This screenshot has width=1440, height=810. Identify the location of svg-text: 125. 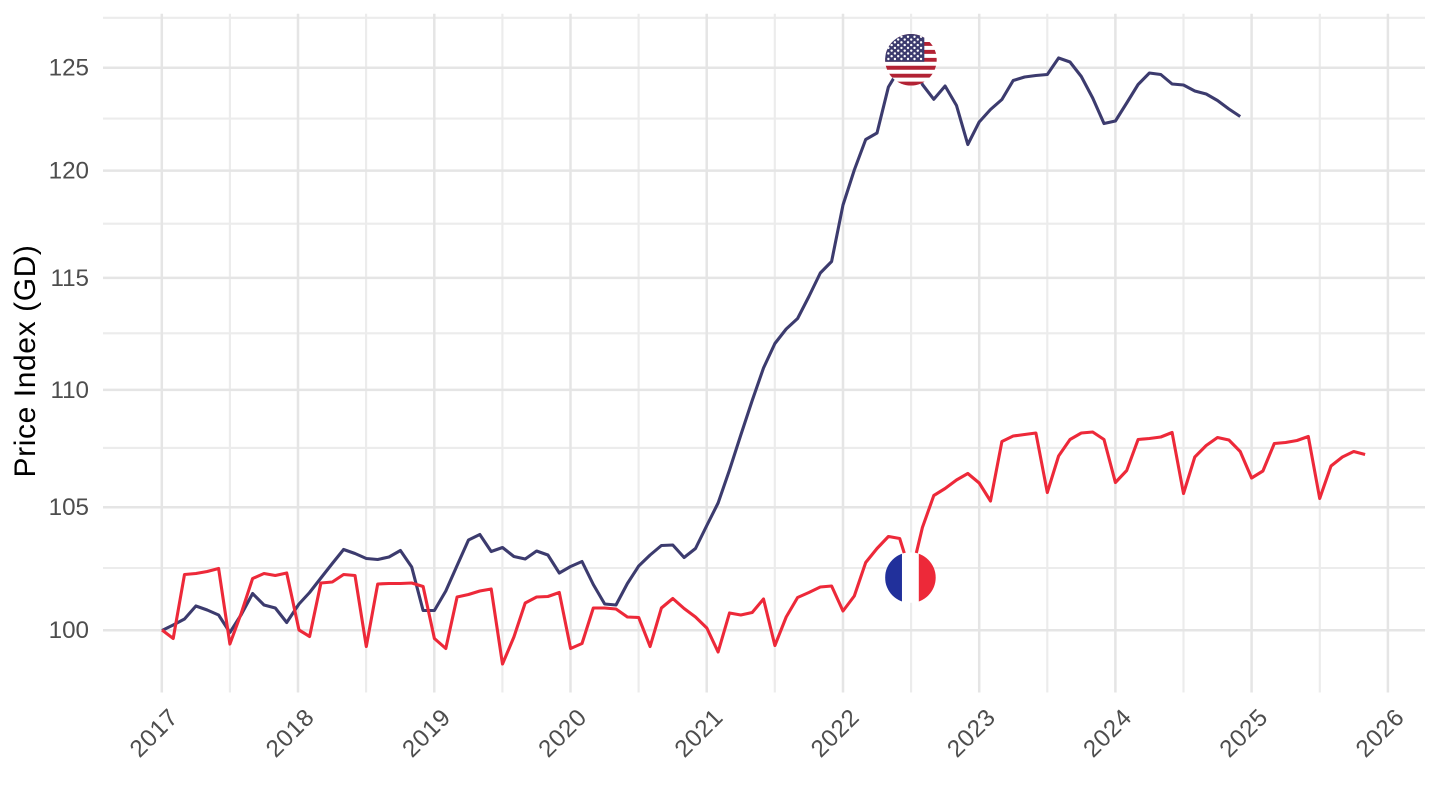
(69, 68).